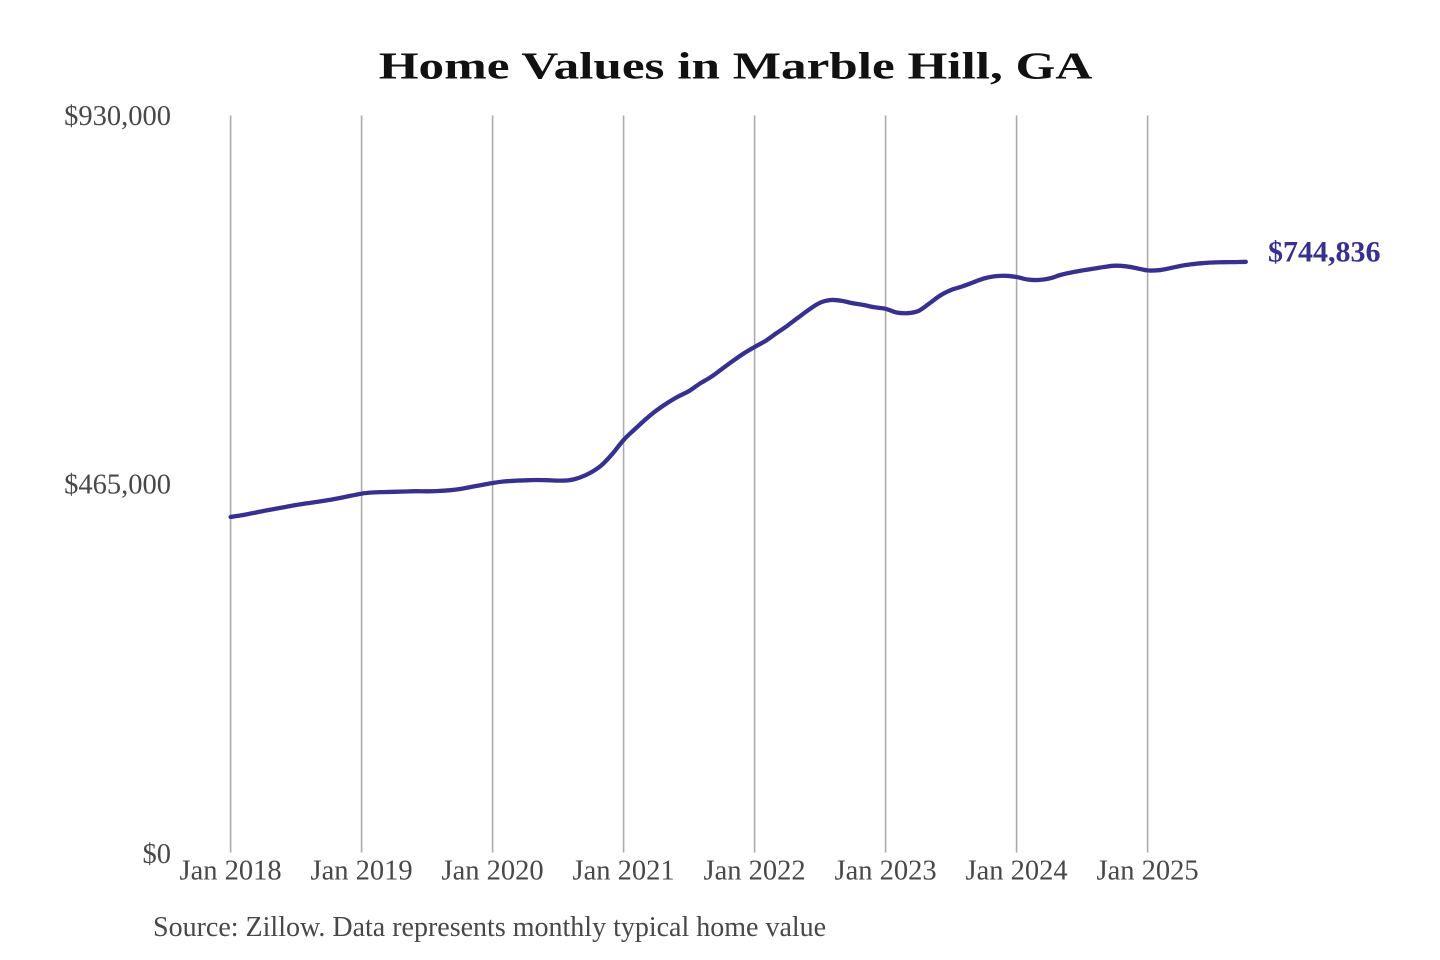 The width and height of the screenshot is (1440, 960). I want to click on svg-text: Jan 2018, so click(231, 871).